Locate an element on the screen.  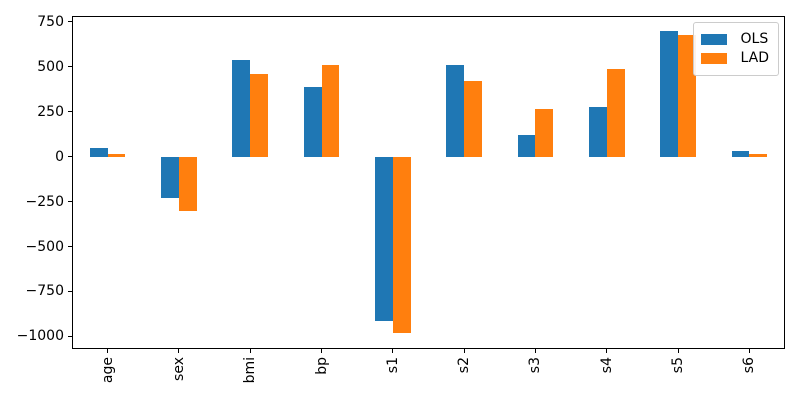
bar-lad-bp is located at coordinates (330, 110).